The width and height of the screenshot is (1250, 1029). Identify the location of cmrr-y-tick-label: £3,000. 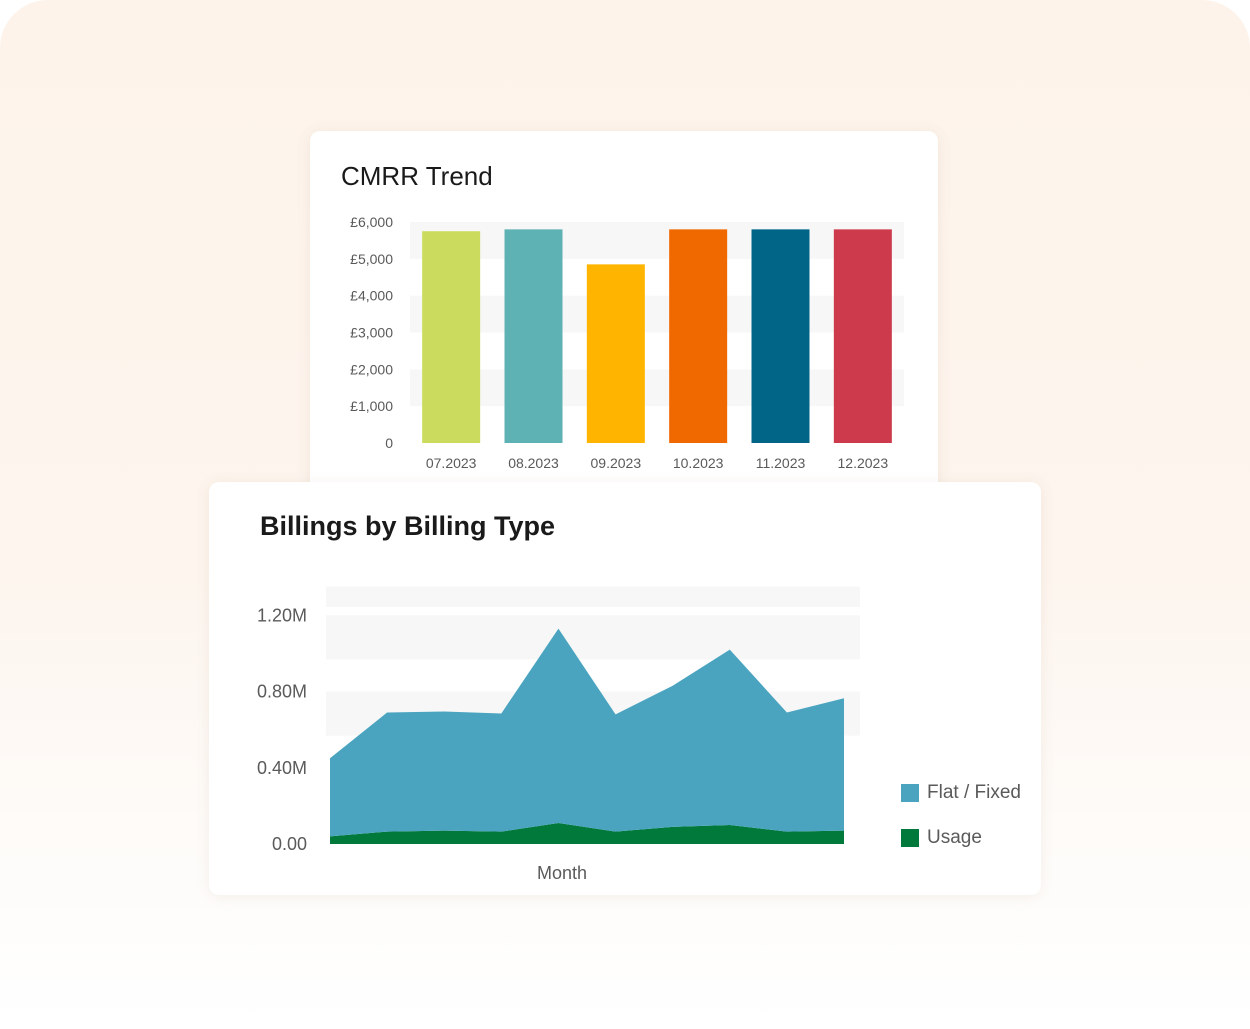
(371, 333).